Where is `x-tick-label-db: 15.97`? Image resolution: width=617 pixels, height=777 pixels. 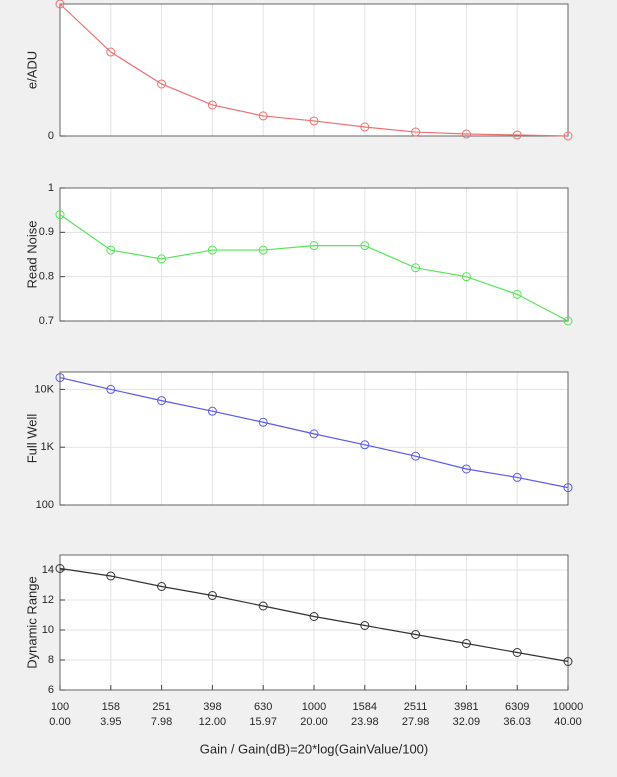 x-tick-label-db: 15.97 is located at coordinates (263, 722).